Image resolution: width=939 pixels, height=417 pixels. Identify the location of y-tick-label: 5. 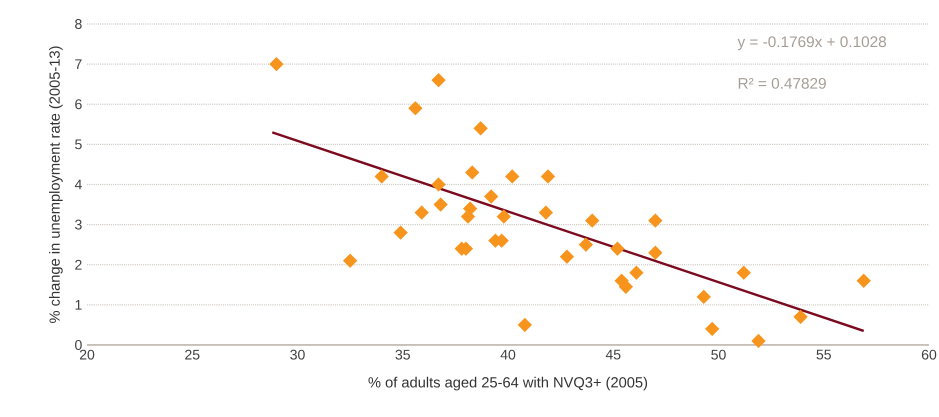
(78, 144).